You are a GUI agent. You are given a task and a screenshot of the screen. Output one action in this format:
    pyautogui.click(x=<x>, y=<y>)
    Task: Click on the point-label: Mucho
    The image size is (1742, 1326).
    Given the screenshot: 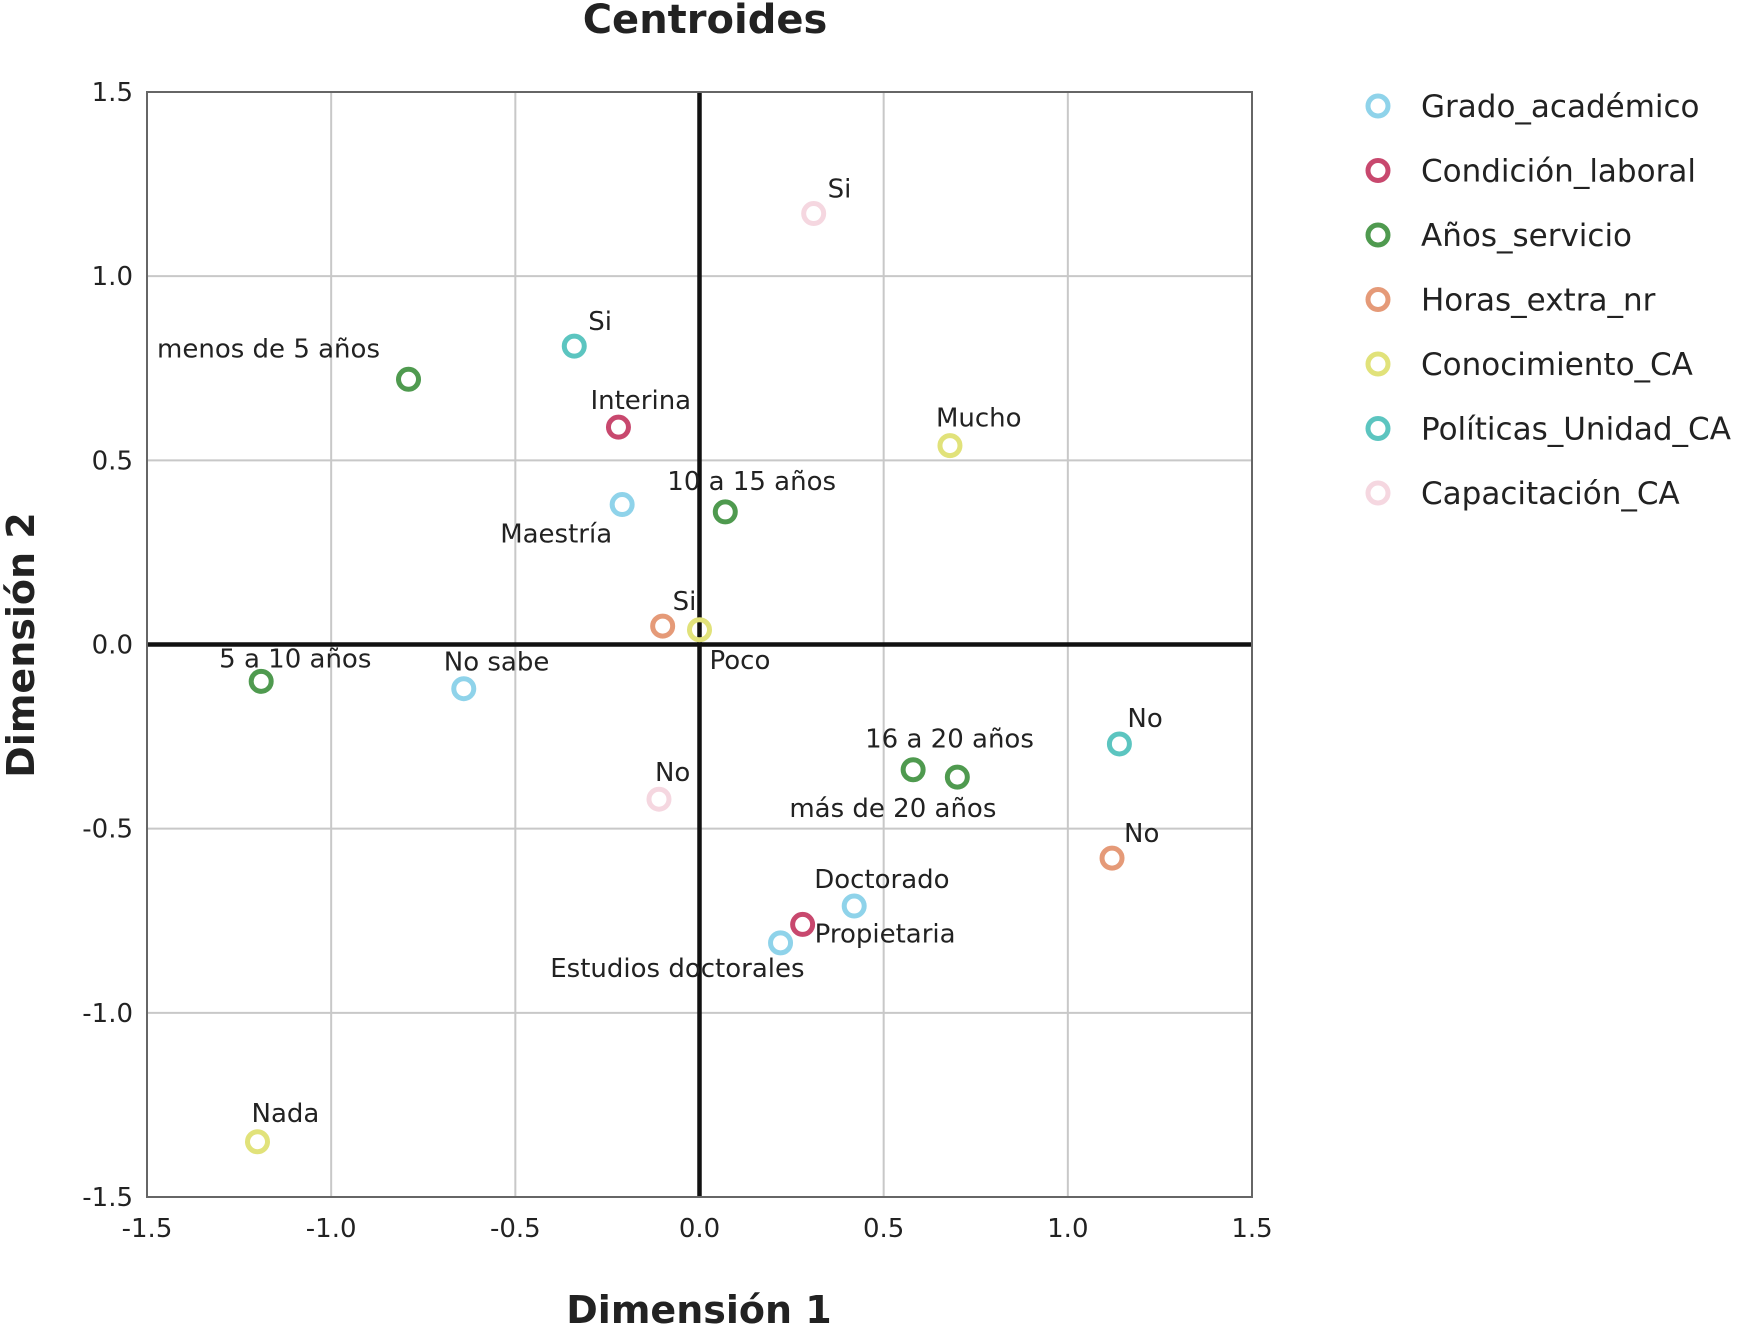 What is the action you would take?
    pyautogui.click(x=979, y=419)
    